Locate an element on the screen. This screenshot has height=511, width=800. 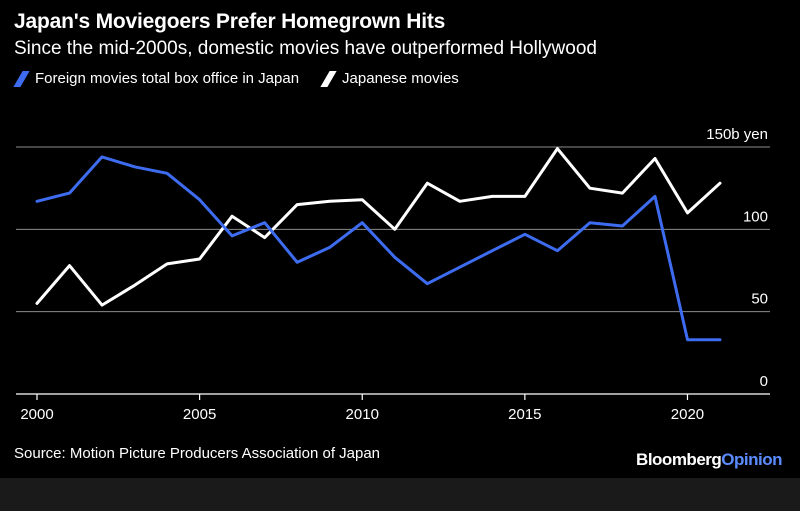
y-tick-label-0: 0 is located at coordinates (764, 381).